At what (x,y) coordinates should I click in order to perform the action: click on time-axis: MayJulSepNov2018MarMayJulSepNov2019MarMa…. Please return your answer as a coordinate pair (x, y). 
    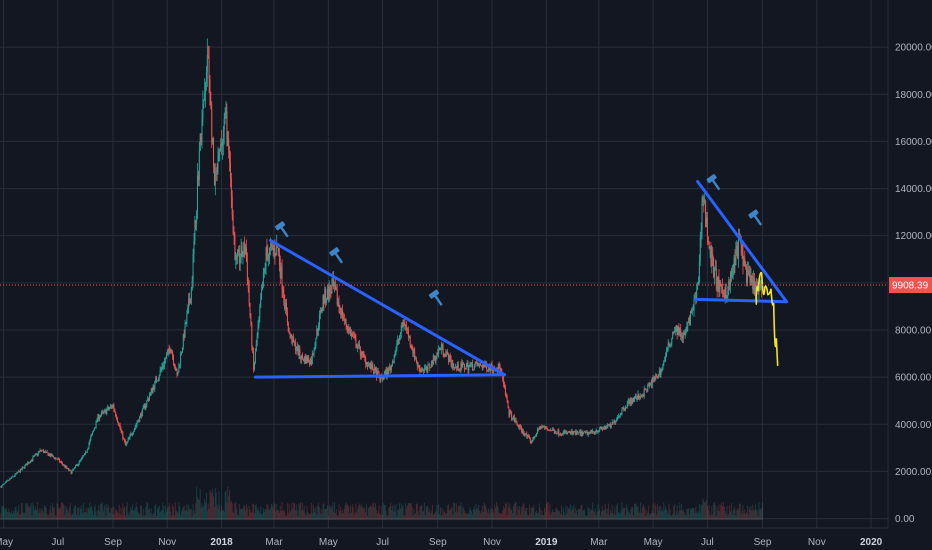
    Looking at the image, I should click on (441, 542).